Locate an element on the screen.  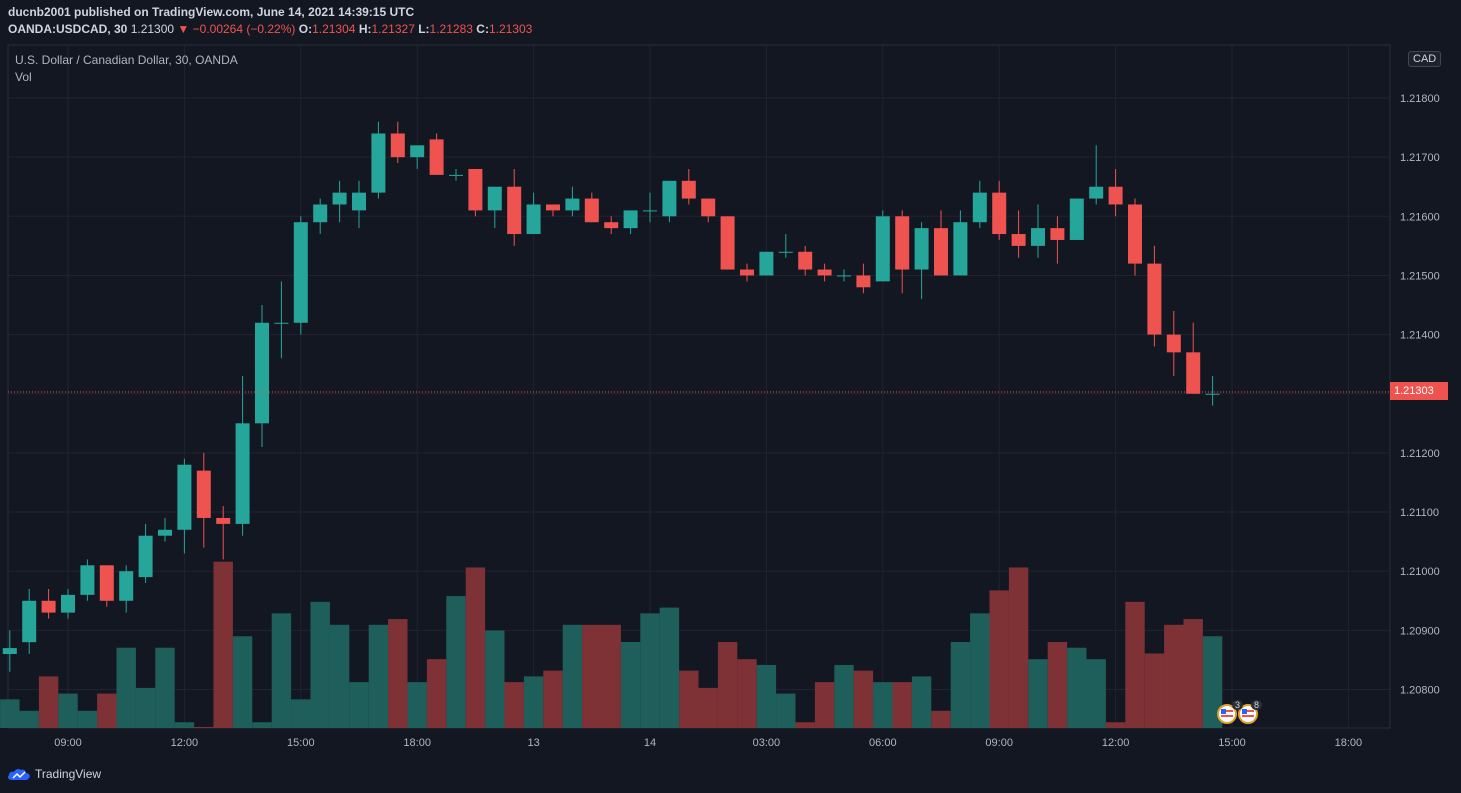
x-tick-label: 03:00 is located at coordinates (767, 743).